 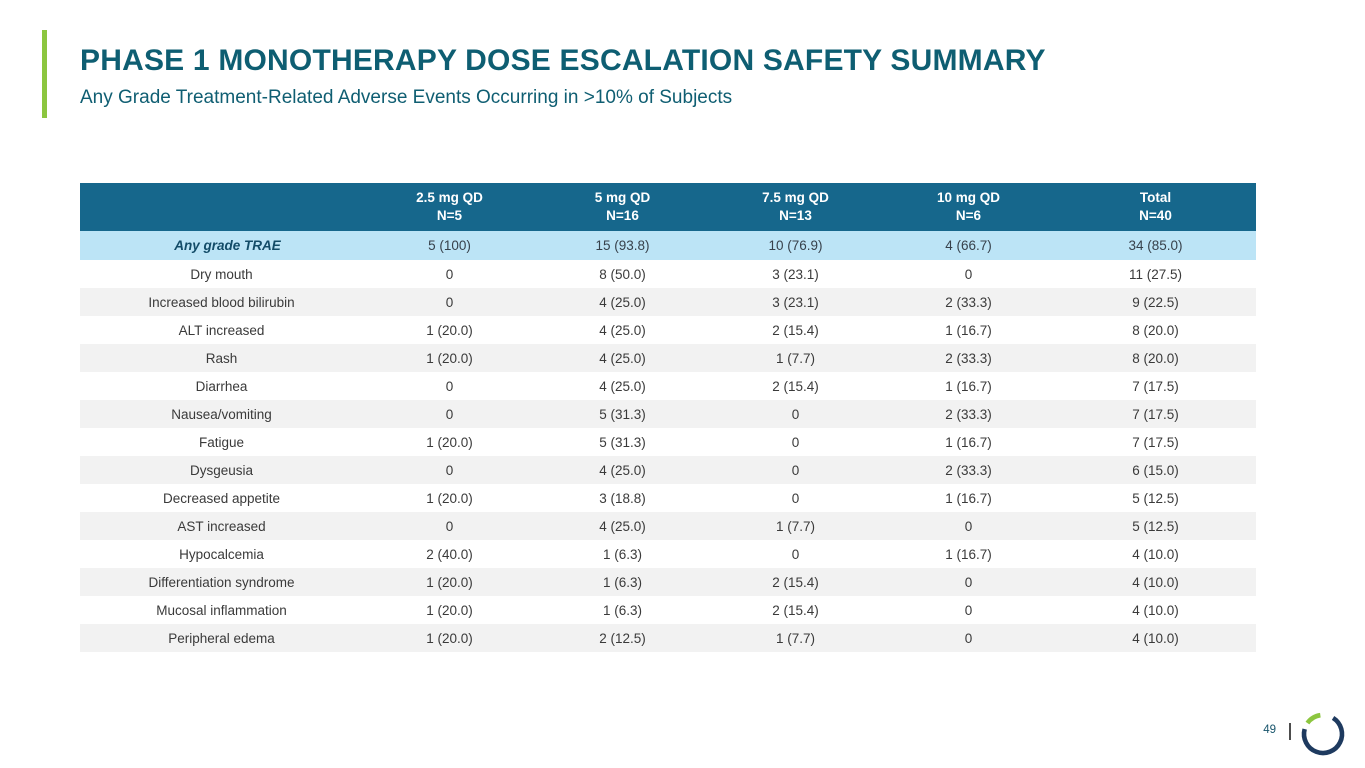 I want to click on row-label: Differentiation syndrome, so click(x=221, y=582).